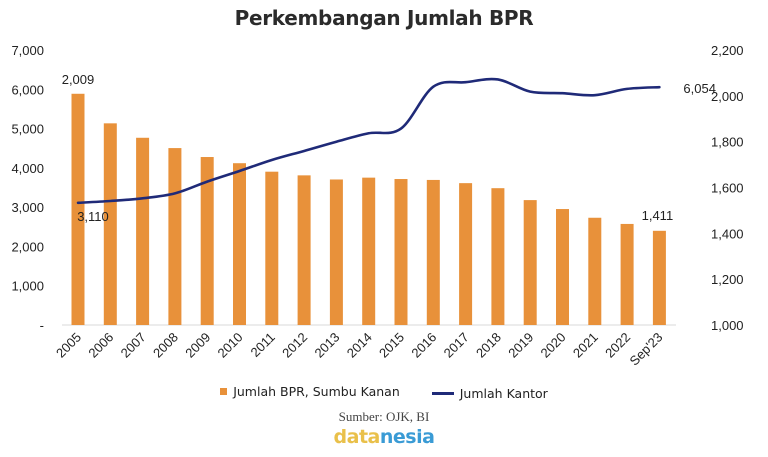 The image size is (768, 457). I want to click on bar-2008, so click(175, 236).